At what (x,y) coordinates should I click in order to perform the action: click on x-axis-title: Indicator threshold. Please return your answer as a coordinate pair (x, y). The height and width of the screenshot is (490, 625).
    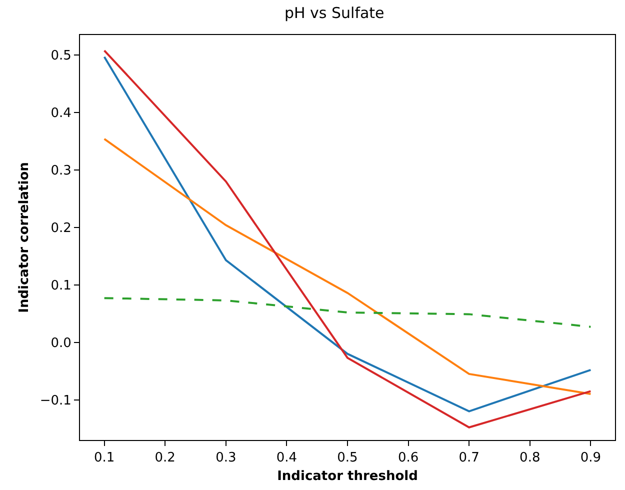
    Looking at the image, I should click on (347, 476).